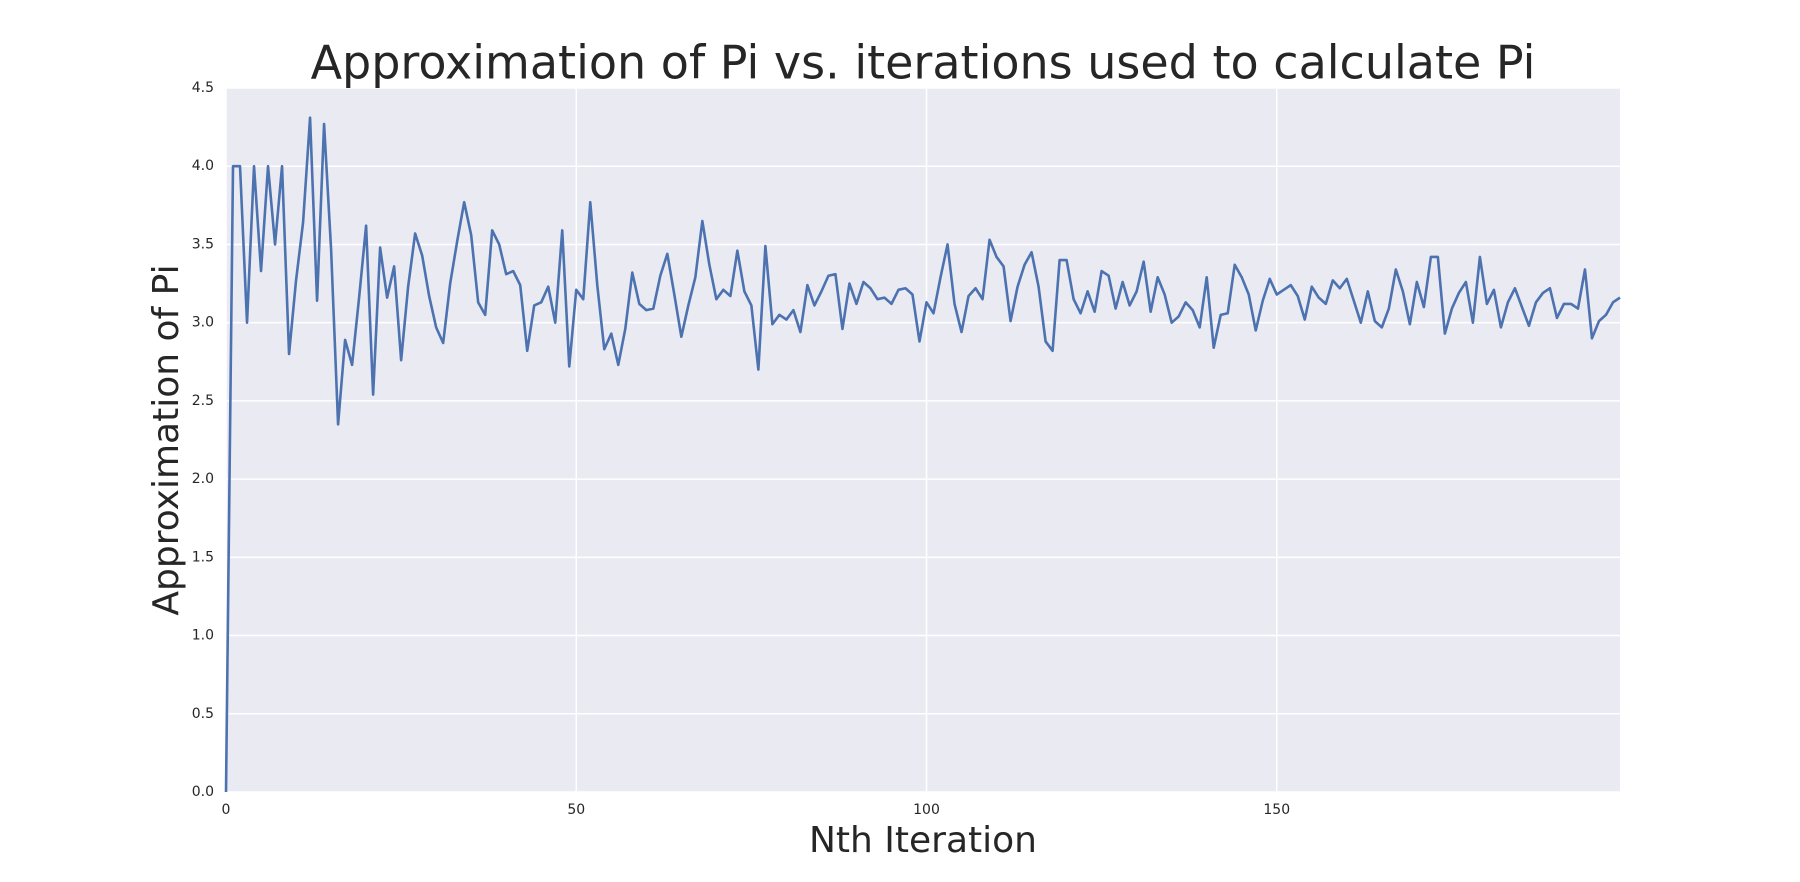 The width and height of the screenshot is (1800, 882). I want to click on x-tick-label: 150, so click(1276, 810).